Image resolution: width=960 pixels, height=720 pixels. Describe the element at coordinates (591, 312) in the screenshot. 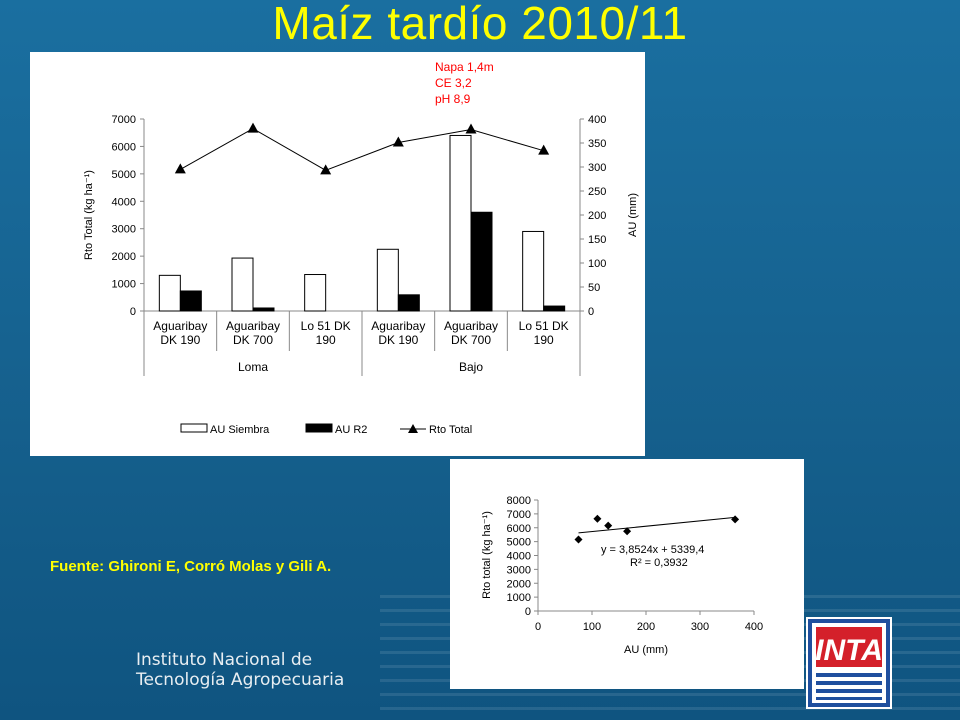

I see `y-tick-label-right: 0` at that location.